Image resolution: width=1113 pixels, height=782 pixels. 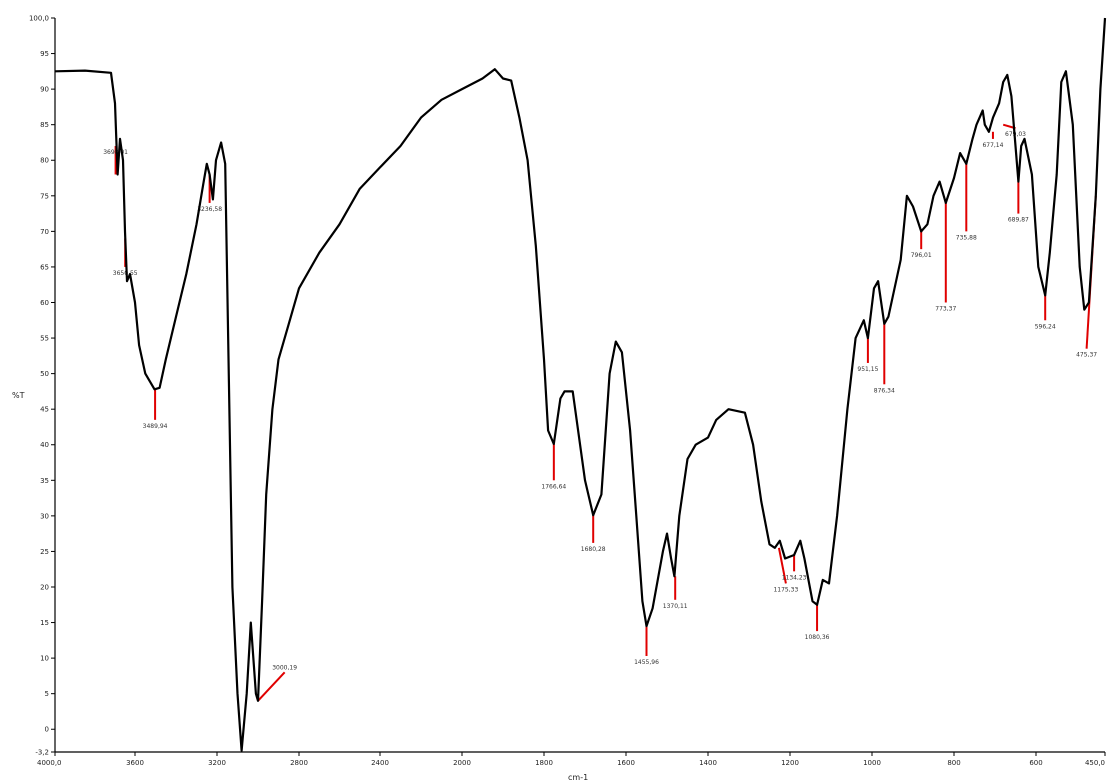 What do you see at coordinates (115, 152) in the screenshot?
I see `peak-label: 3698,01` at bounding box center [115, 152].